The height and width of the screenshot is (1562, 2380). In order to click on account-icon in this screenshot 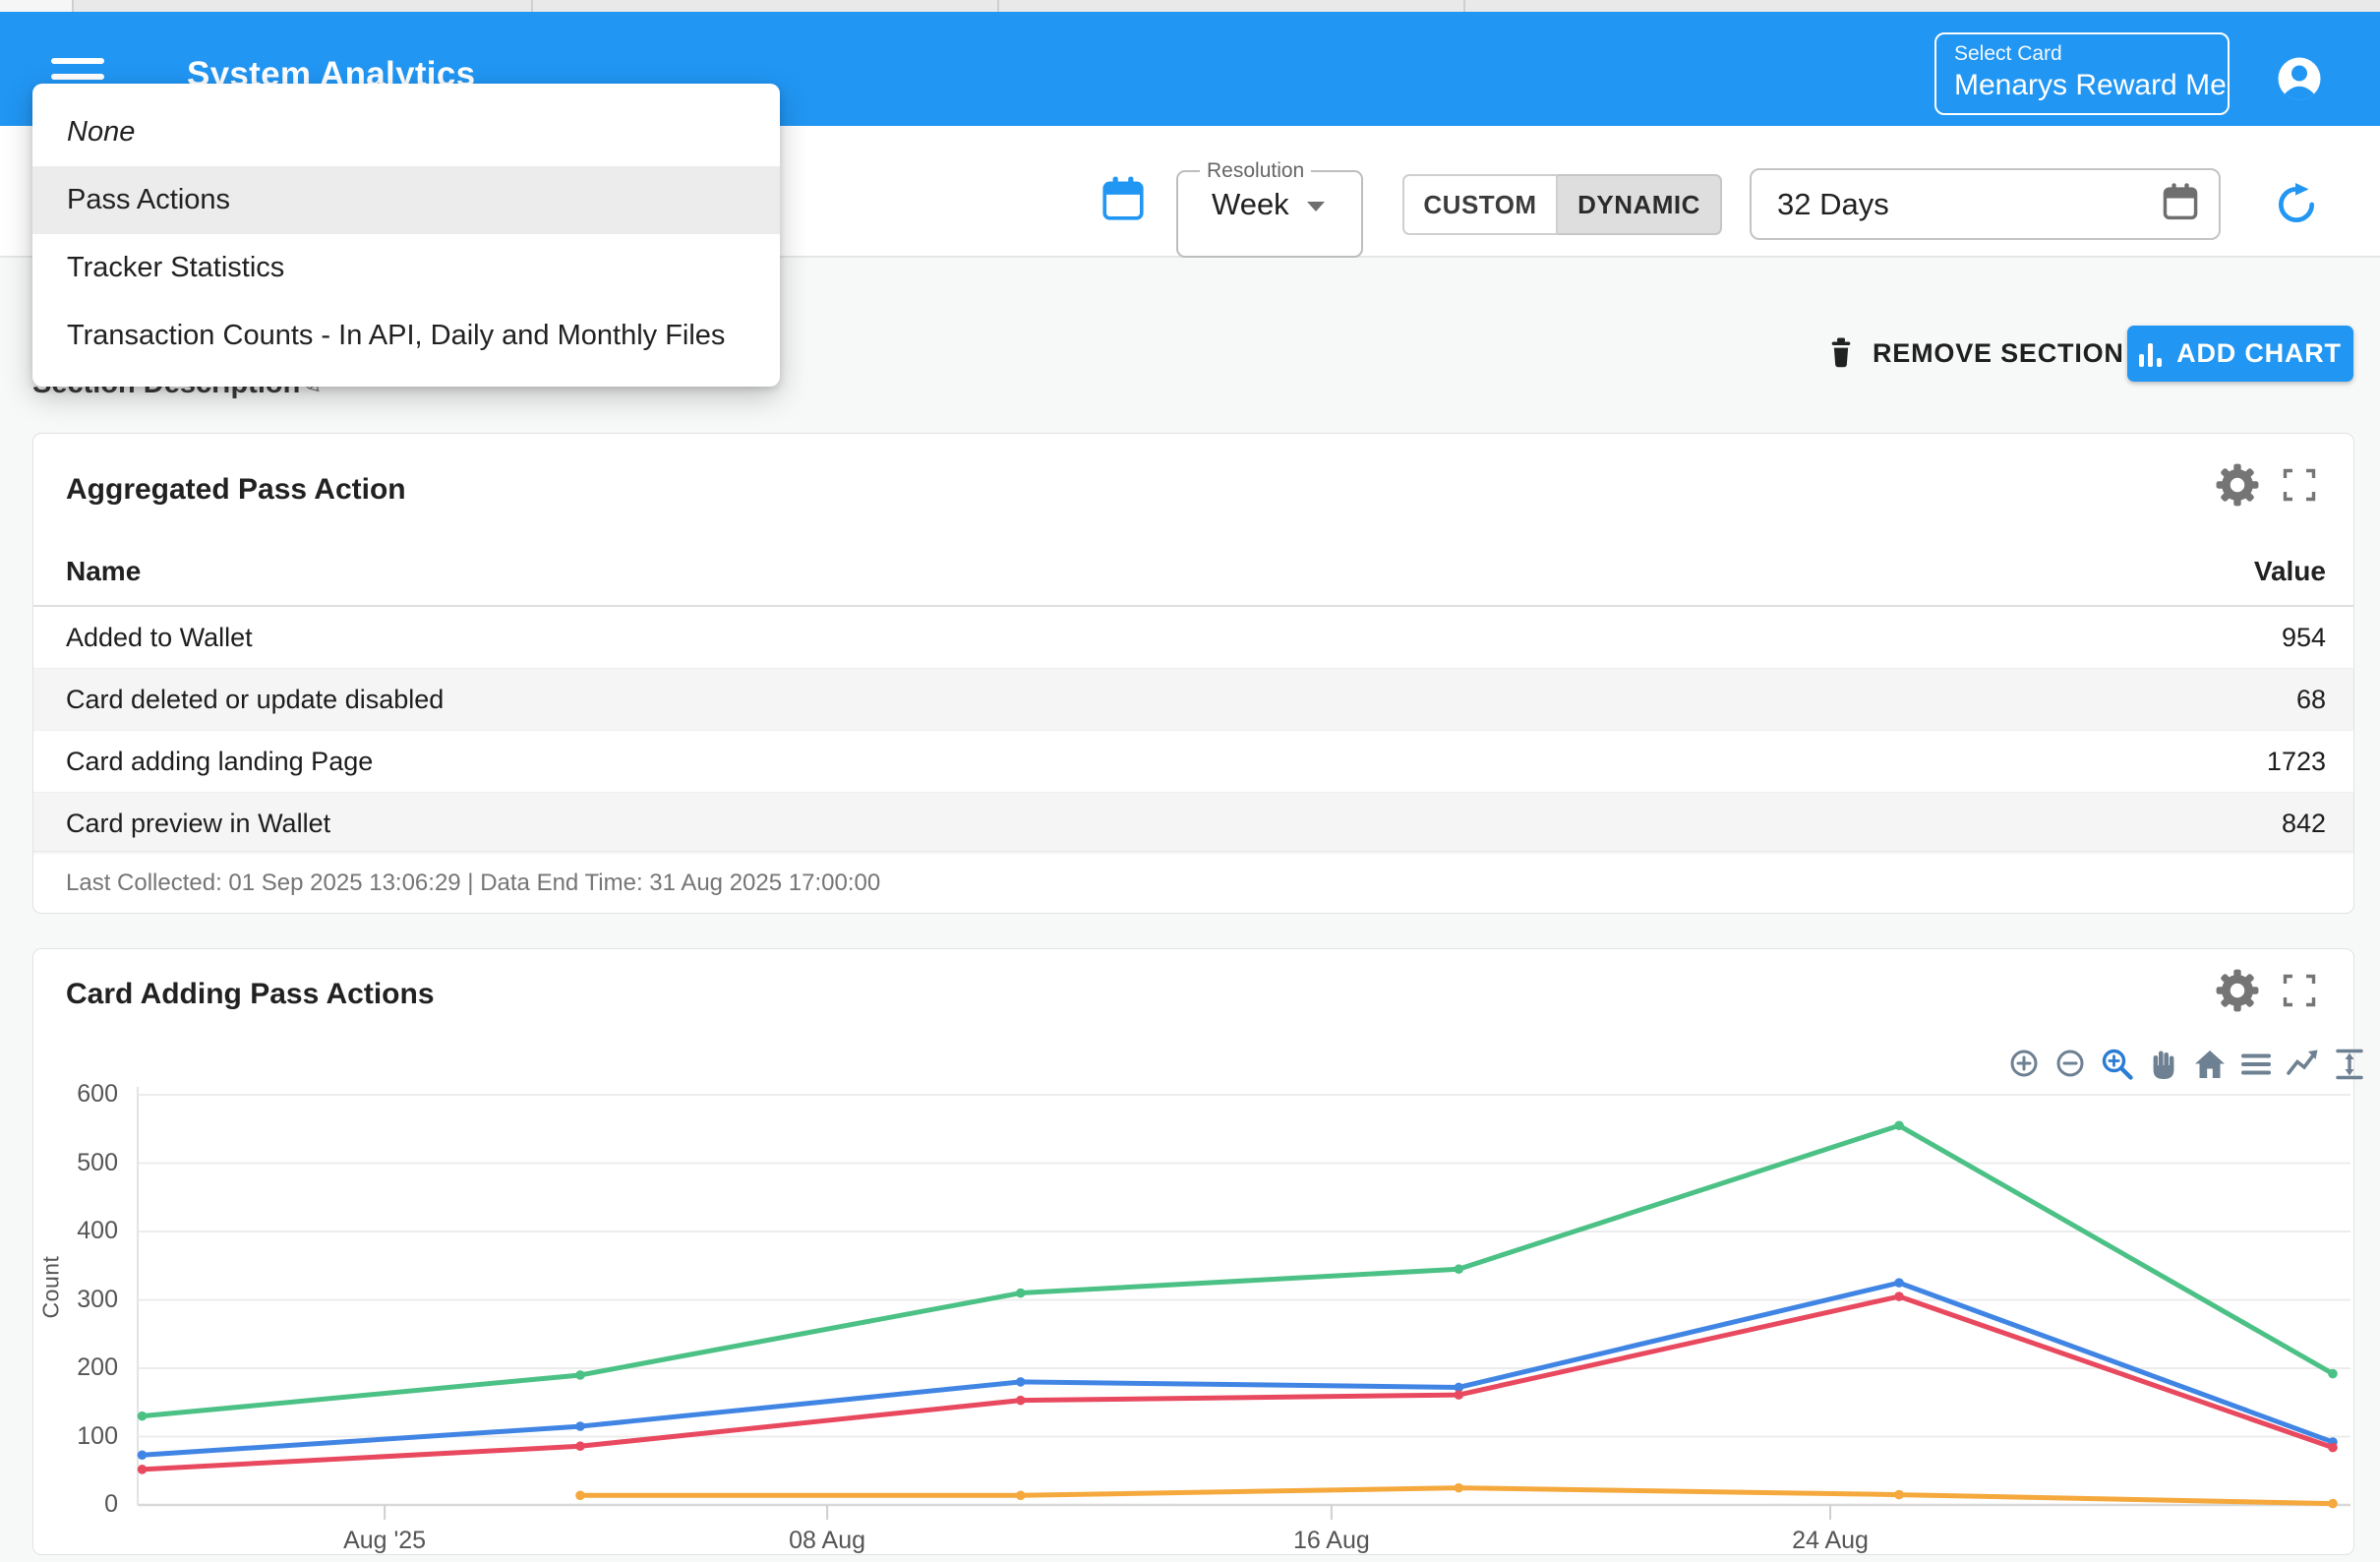, I will do `click(2299, 78)`.